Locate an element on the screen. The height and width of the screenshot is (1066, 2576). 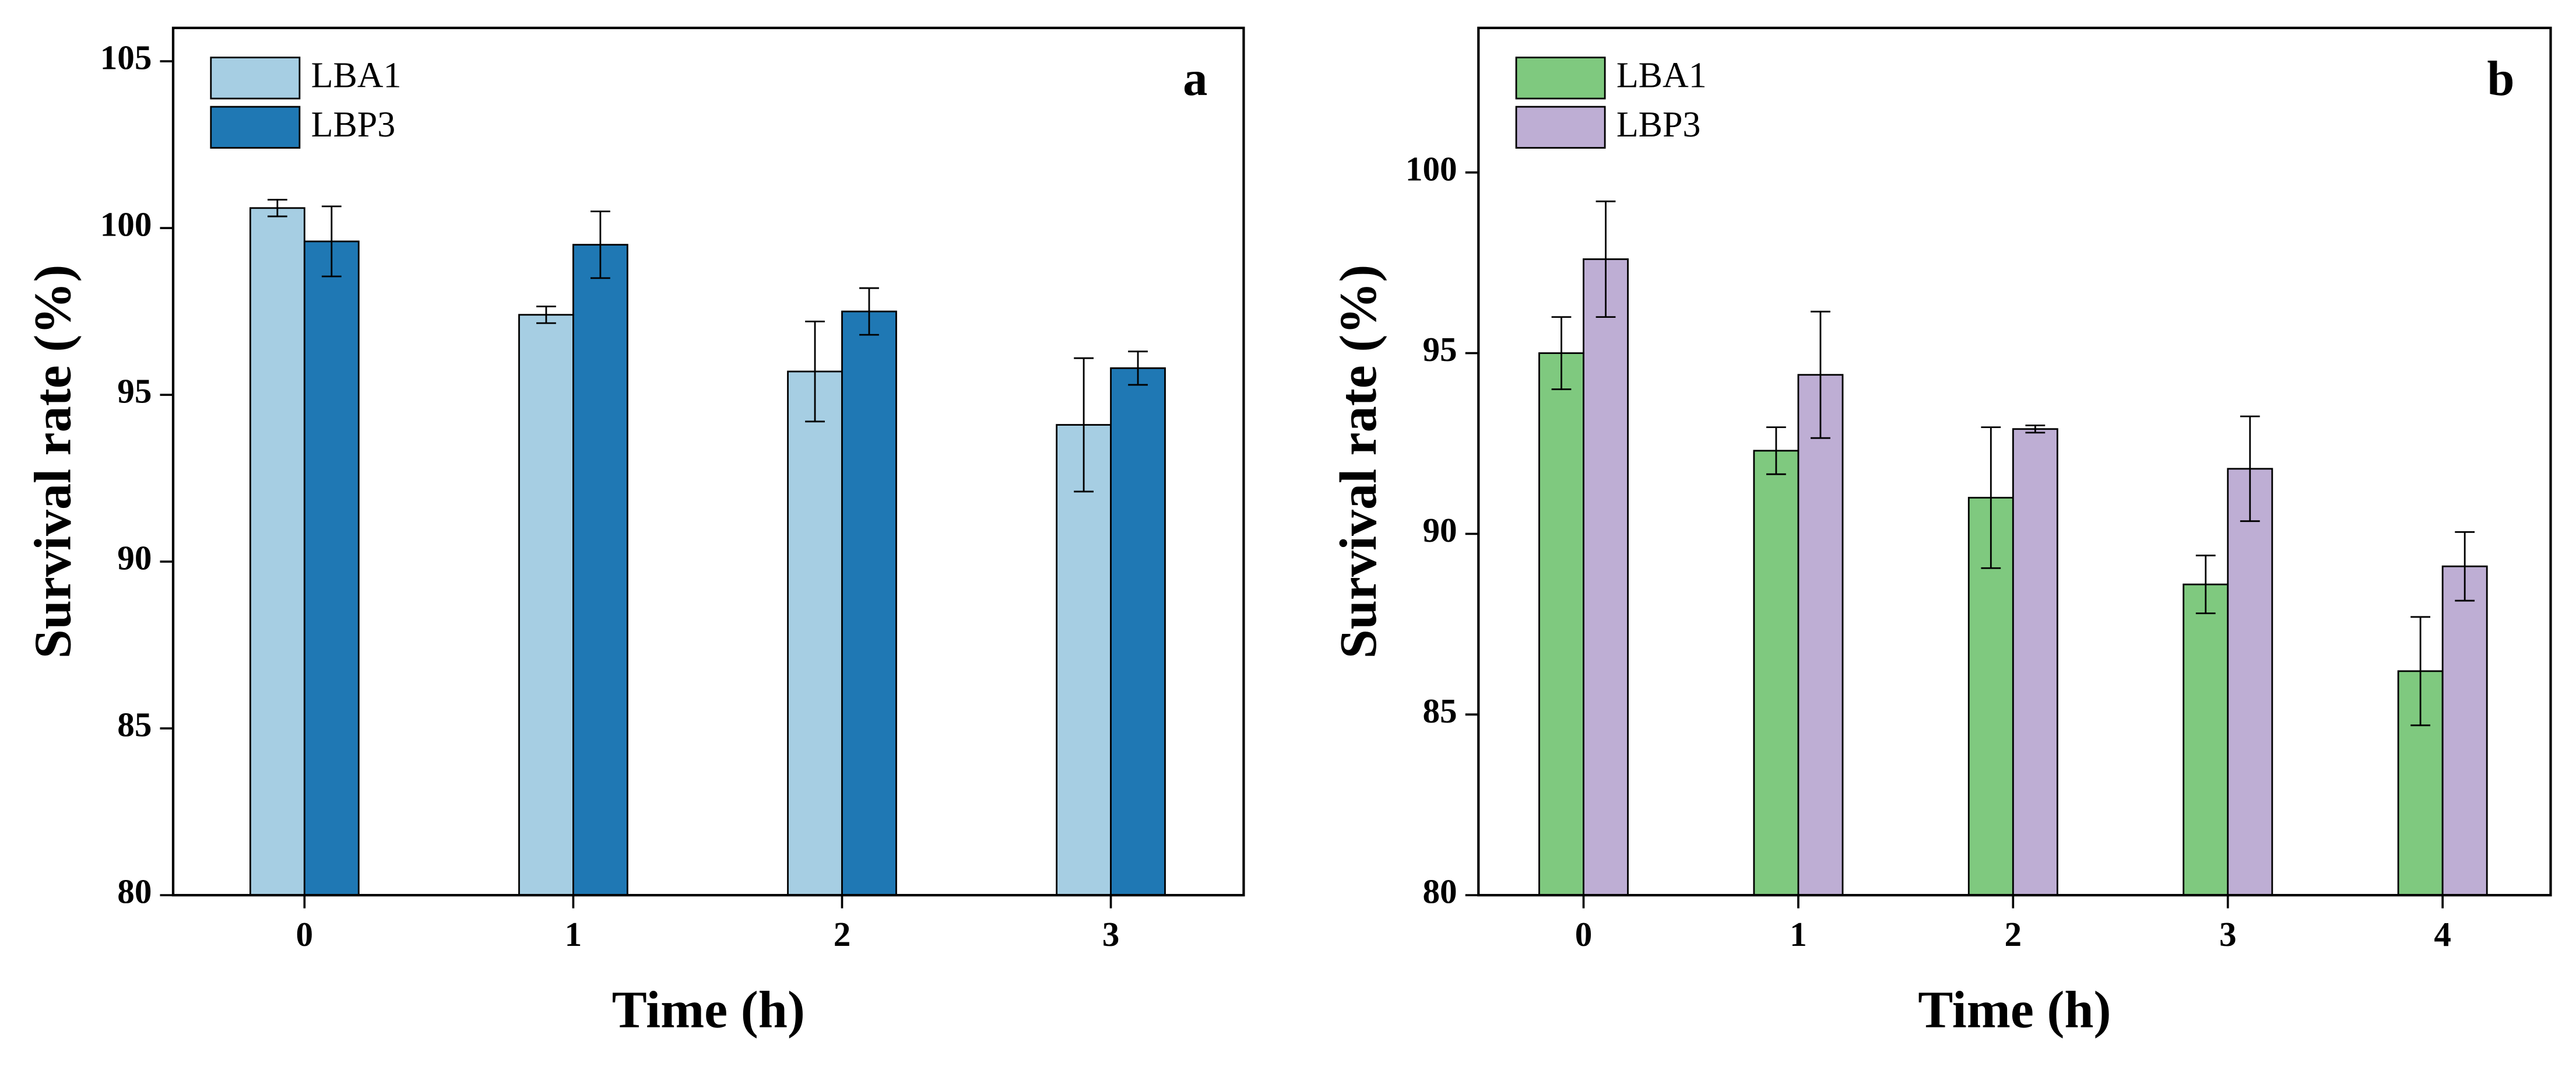
x-tick-label: 4 is located at coordinates (2442, 934).